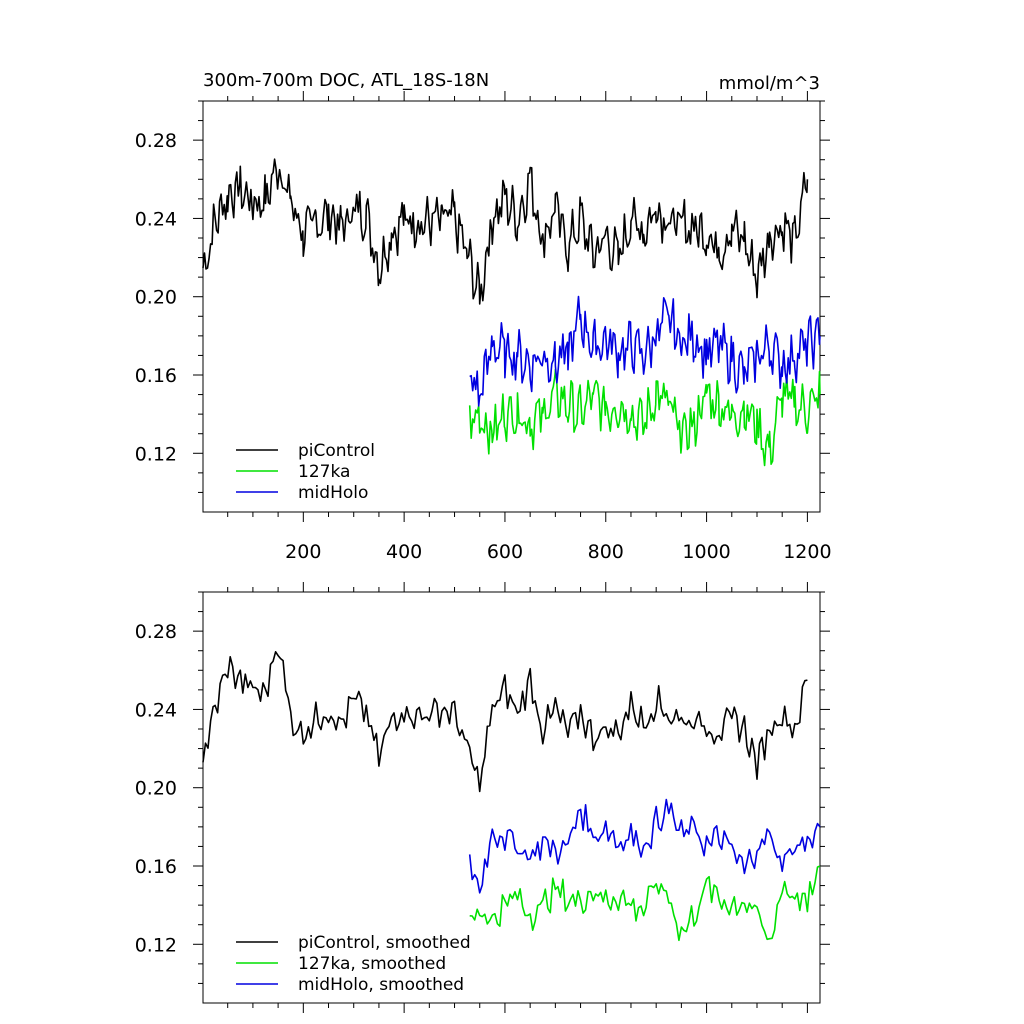 Image resolution: width=1024 pixels, height=1024 pixels. I want to click on units-label: mmol/m^3, so click(769, 83).